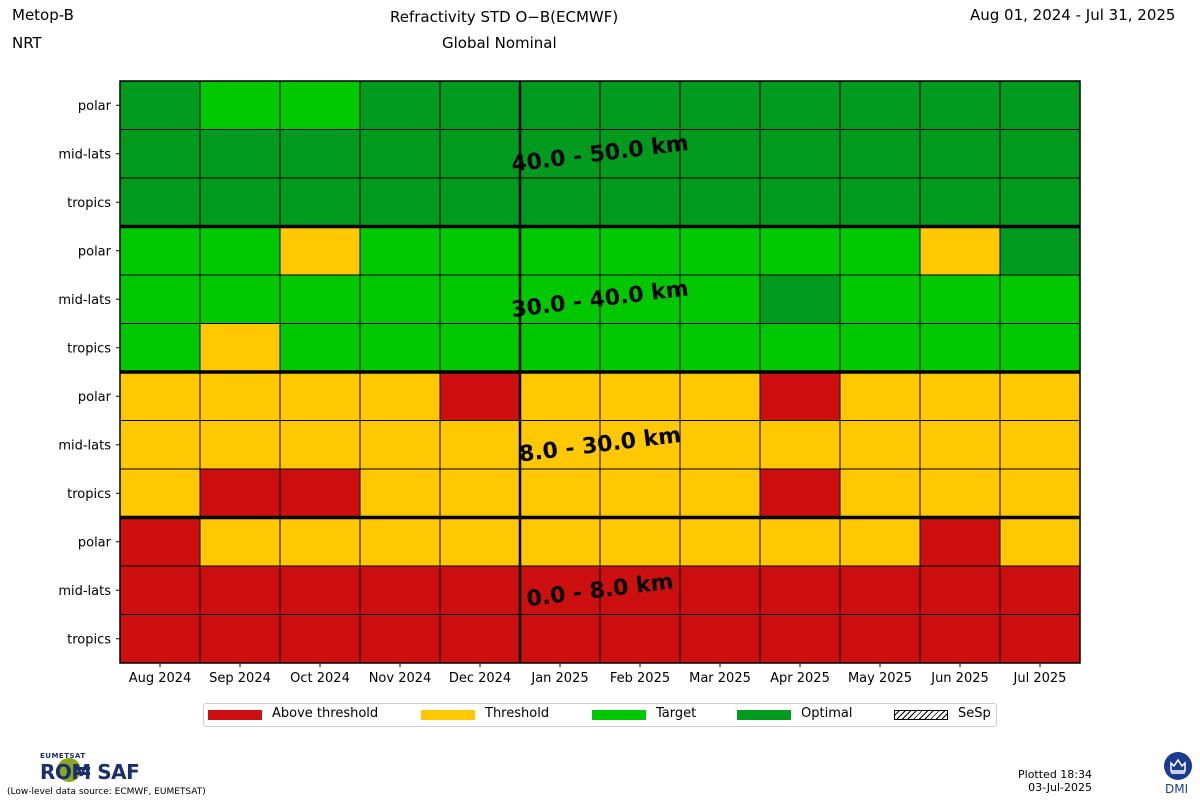 Image resolution: width=1200 pixels, height=800 pixels. What do you see at coordinates (1073, 15) in the screenshot?
I see `date-range: Aug 01, 2024 - Jul 31, 2025` at bounding box center [1073, 15].